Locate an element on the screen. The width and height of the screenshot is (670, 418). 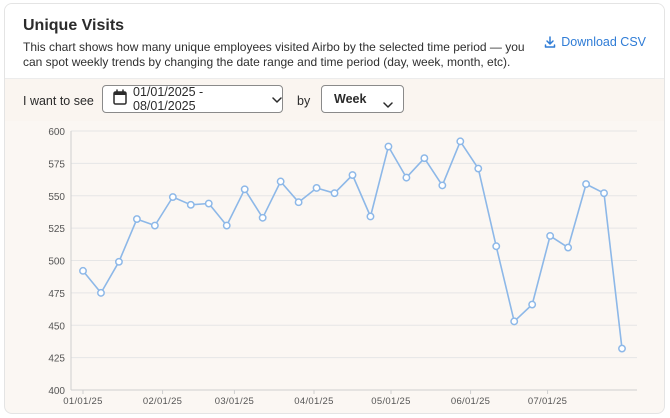
date-range-value: 01/01/2025 - 08/01/2025 is located at coordinates (168, 99).